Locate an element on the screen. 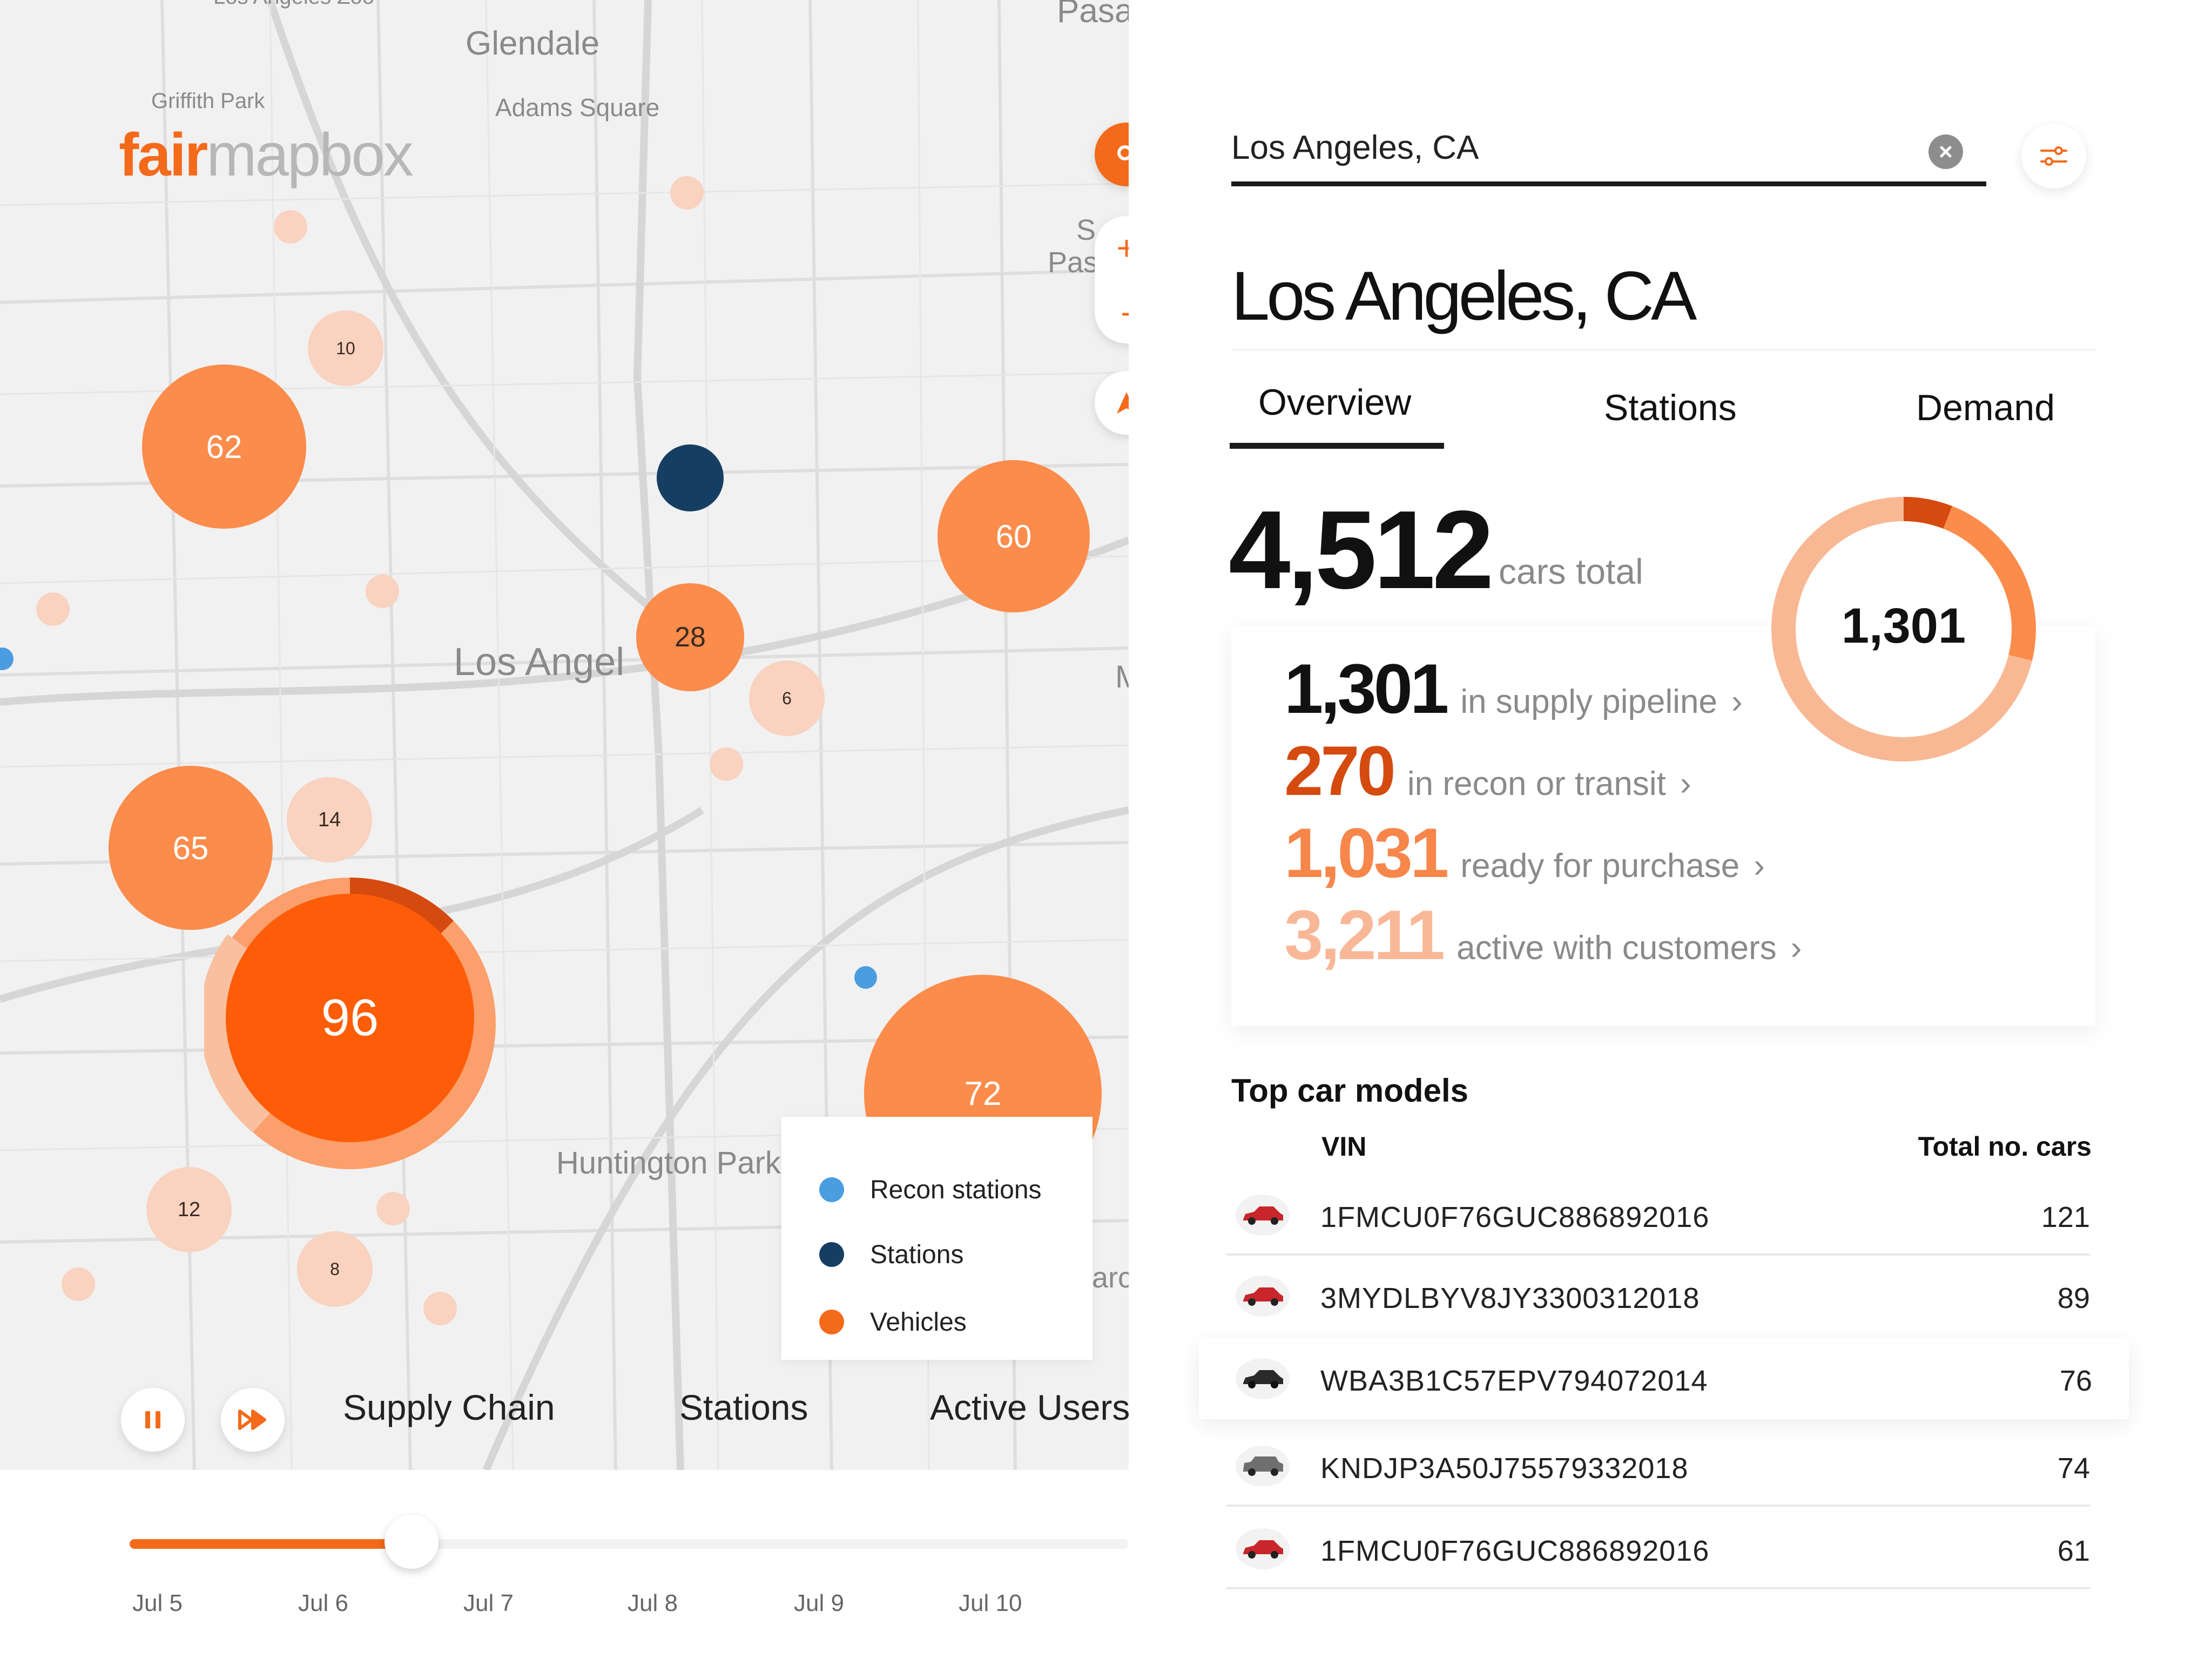  active-tab-indicator is located at coordinates (1337, 446).